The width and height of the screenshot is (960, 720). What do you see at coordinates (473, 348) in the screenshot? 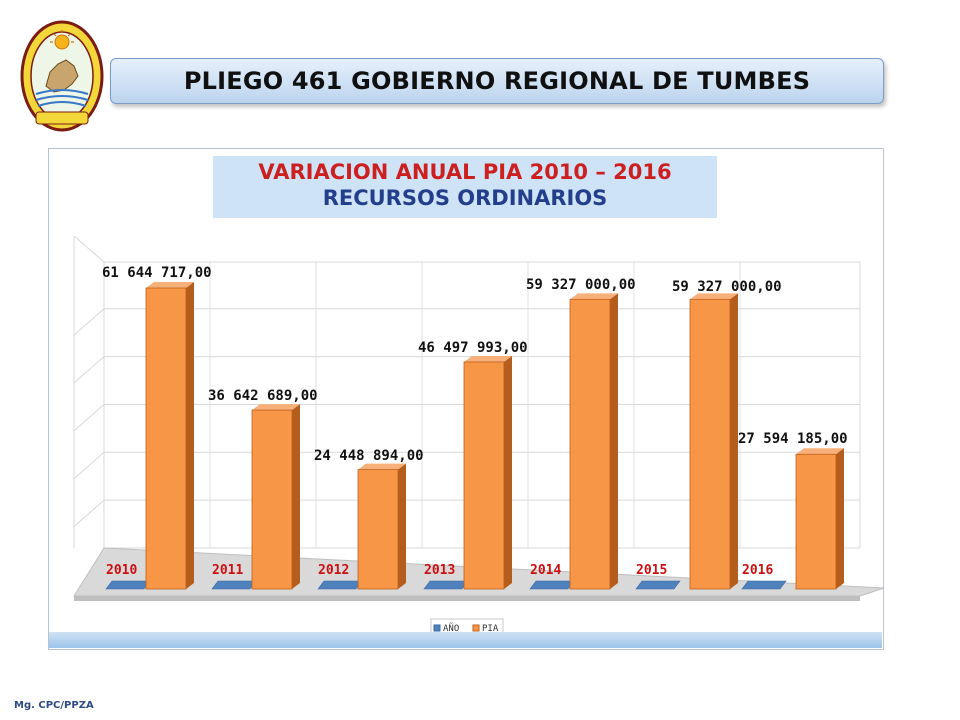
I see `data-label-2013: 46 497 993,00` at bounding box center [473, 348].